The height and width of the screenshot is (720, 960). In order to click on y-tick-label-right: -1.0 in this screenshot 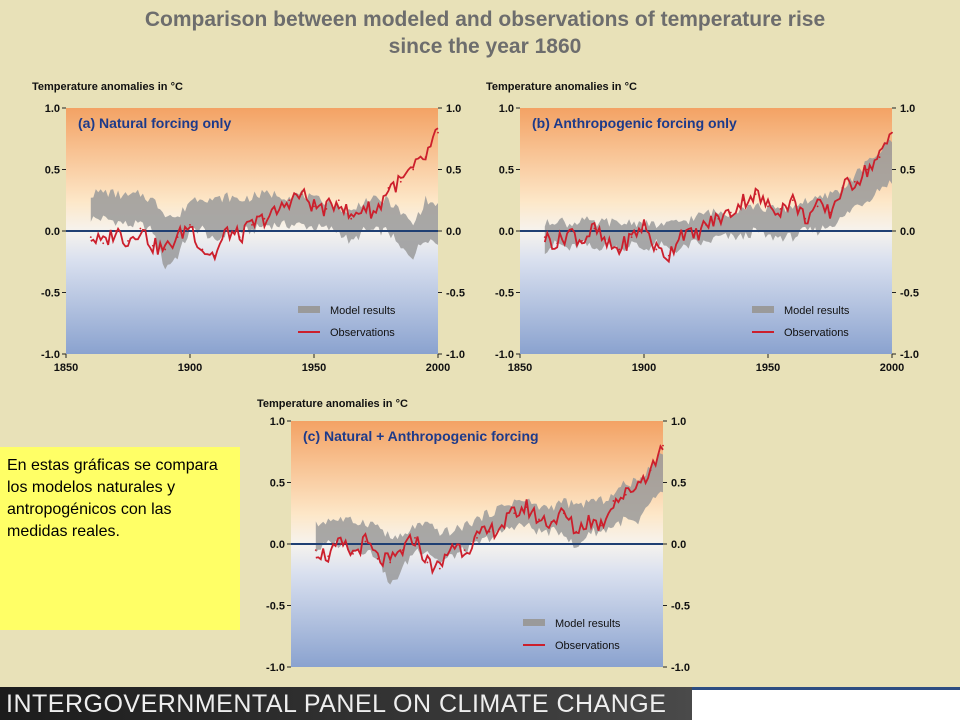, I will do `click(909, 355)`.